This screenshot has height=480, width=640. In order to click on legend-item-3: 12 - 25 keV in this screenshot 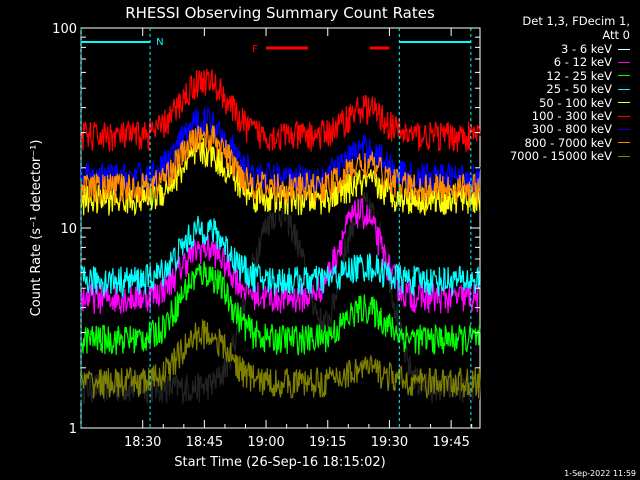, I will do `click(588, 76)`.